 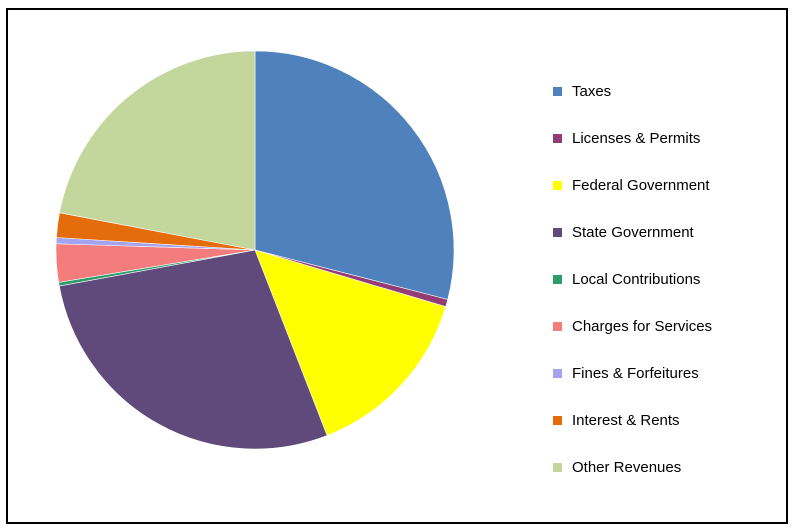 What do you see at coordinates (626, 420) in the screenshot?
I see `legend-label: Interest & Rents` at bounding box center [626, 420].